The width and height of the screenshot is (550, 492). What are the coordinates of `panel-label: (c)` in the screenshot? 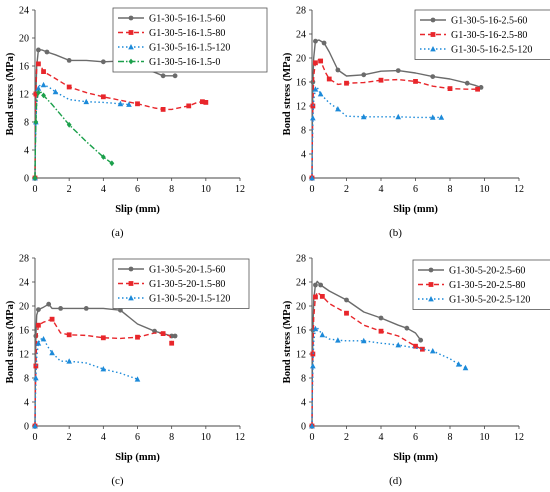 It's located at (117, 481).